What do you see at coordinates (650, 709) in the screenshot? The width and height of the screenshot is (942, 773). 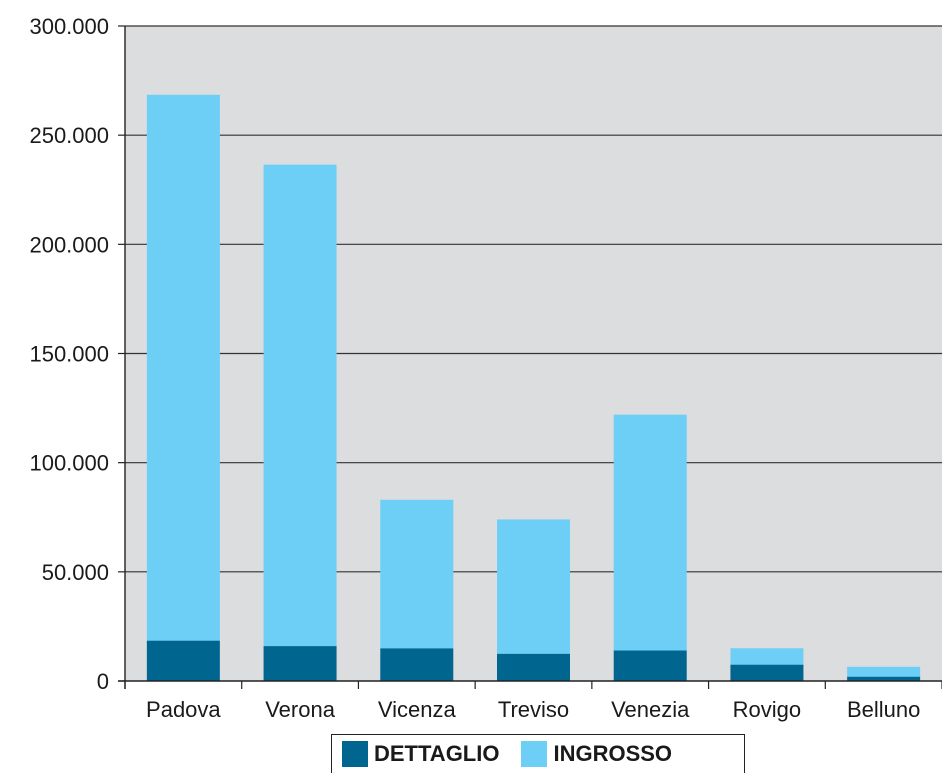 I see `x-tick-label: Venezia` at bounding box center [650, 709].